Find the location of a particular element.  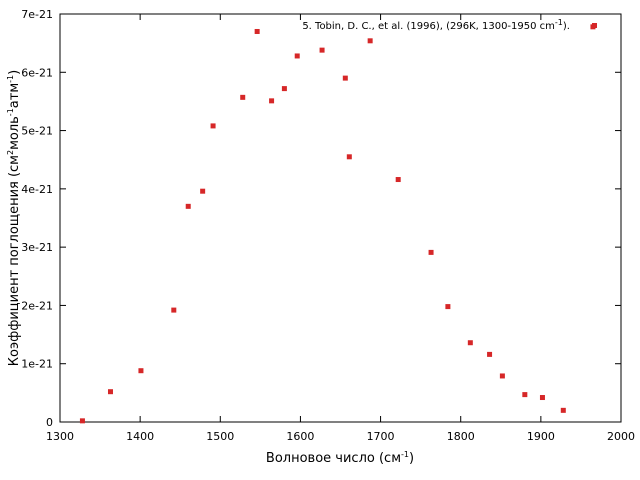

x-tick-label: 1600 is located at coordinates (300, 436).